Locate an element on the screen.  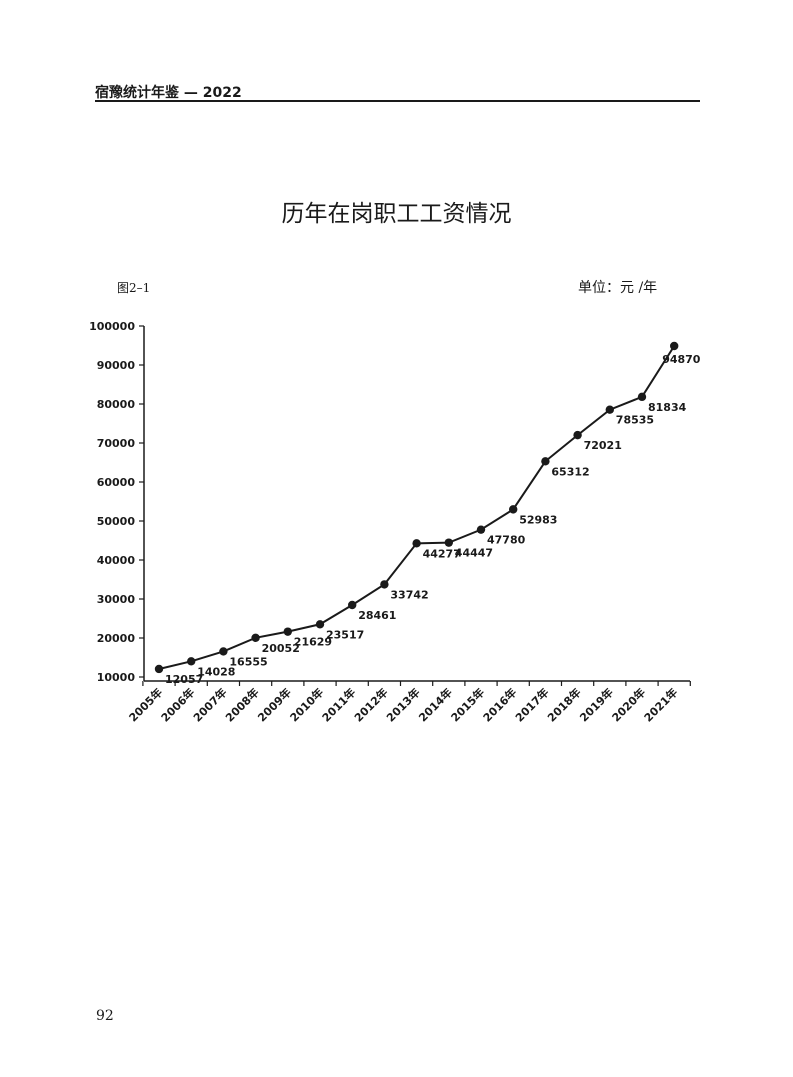
y-tick-label: 80000 is located at coordinates (116, 404).